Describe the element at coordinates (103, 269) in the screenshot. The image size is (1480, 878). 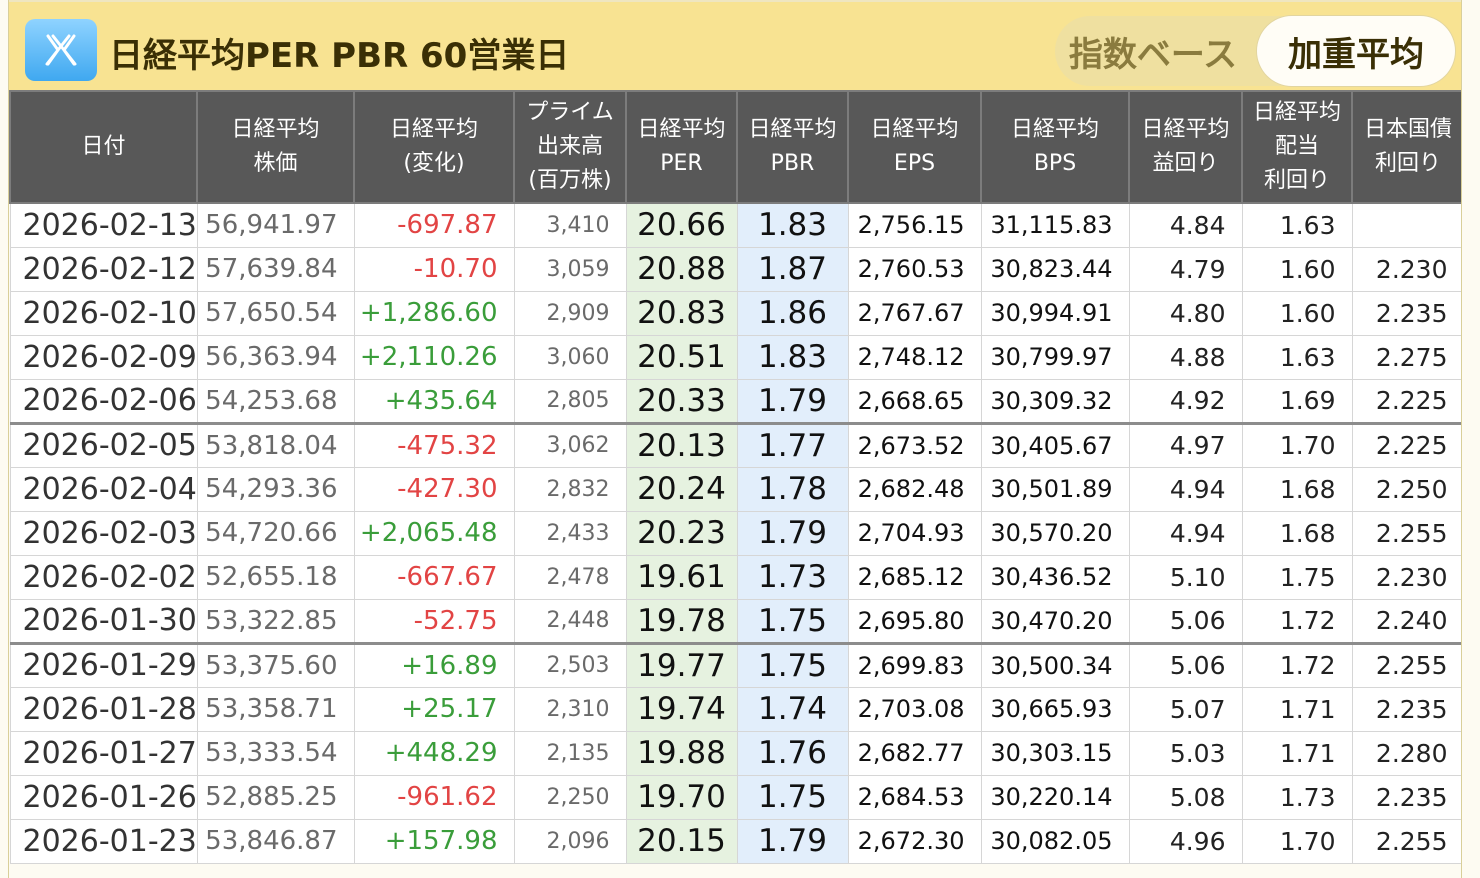
I see `cell-date: 2026-02-12` at that location.